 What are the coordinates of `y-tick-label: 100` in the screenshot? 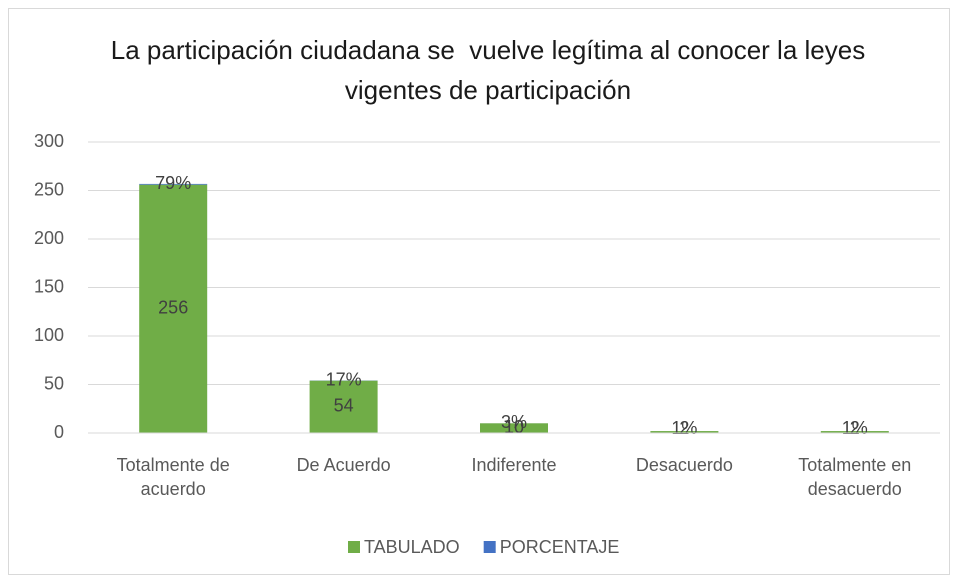 It's located at (49, 335).